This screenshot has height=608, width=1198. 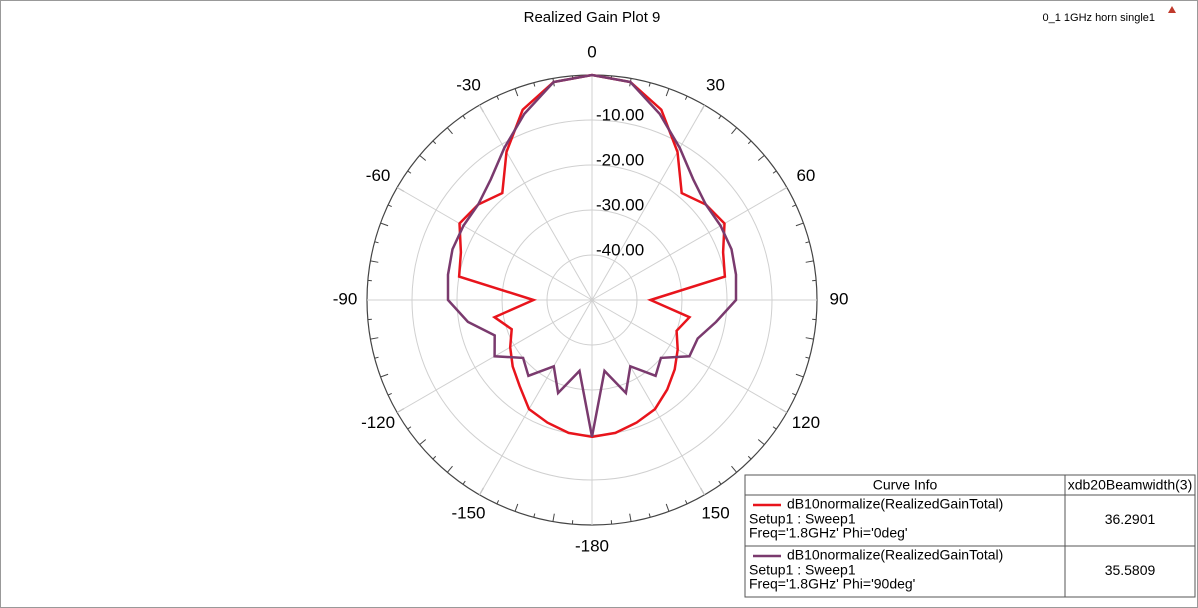 What do you see at coordinates (832, 584) in the screenshot?
I see `legend-freq: Freq='1.8GHz' Phi='90deg'` at bounding box center [832, 584].